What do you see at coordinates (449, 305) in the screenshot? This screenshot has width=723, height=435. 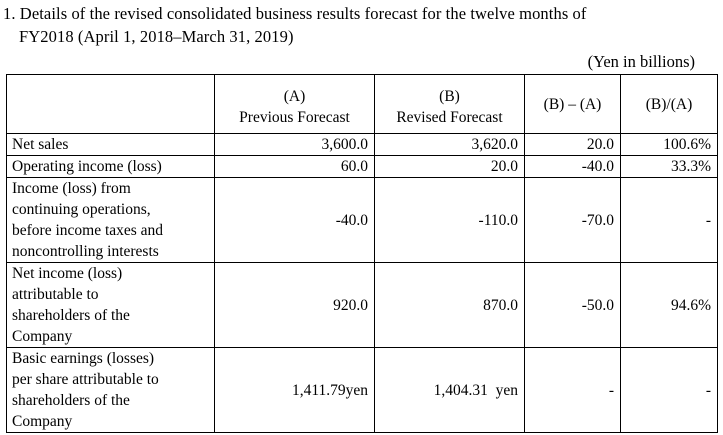 I see `cell-revised-forecast: 870.0` at bounding box center [449, 305].